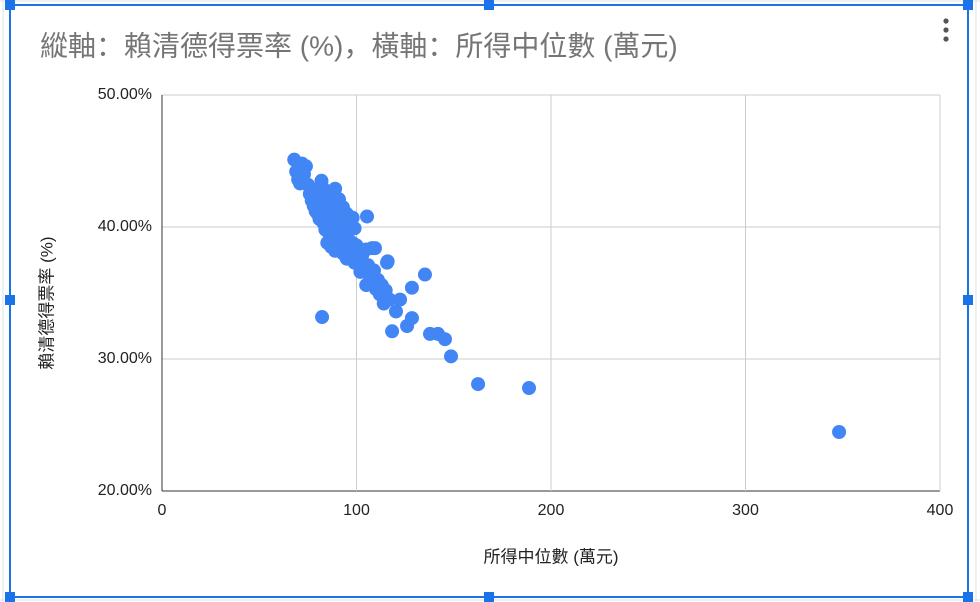 This screenshot has width=980, height=602. I want to click on menu-icon, so click(946, 30).